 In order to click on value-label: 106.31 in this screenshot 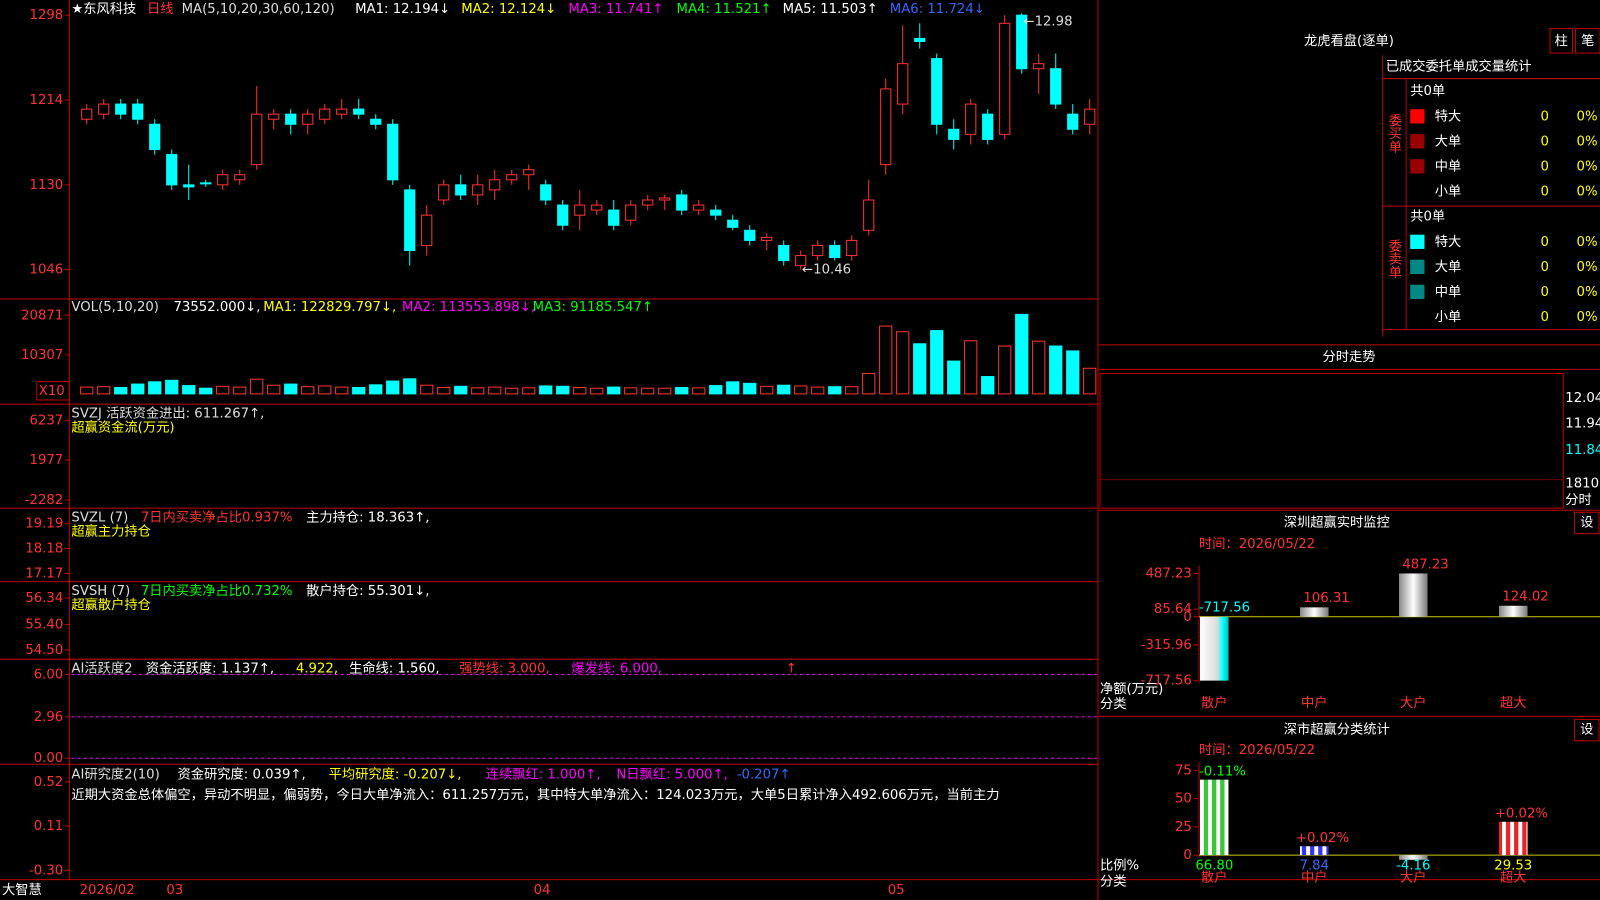, I will do `click(1326, 598)`.